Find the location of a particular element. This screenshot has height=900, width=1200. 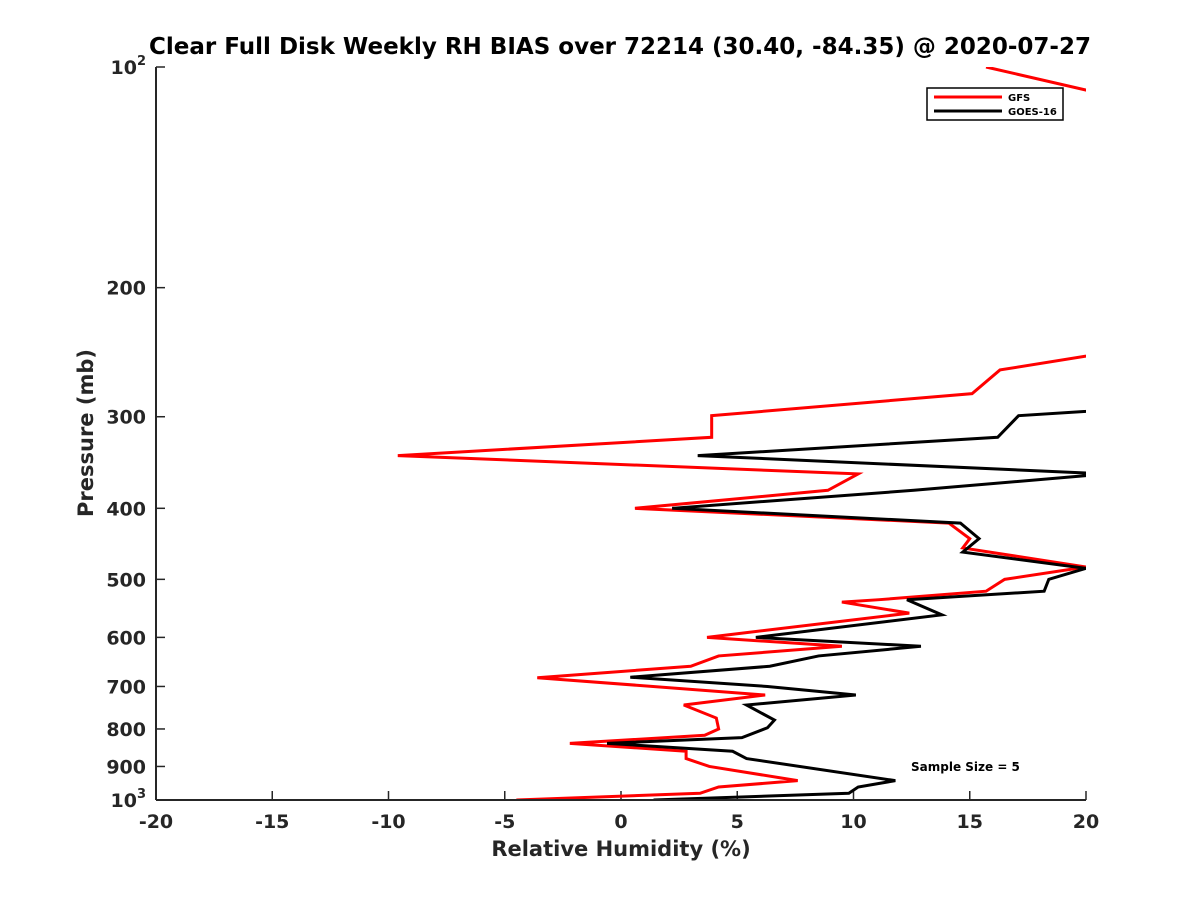

y-tick-label: 300 is located at coordinates (126, 418).